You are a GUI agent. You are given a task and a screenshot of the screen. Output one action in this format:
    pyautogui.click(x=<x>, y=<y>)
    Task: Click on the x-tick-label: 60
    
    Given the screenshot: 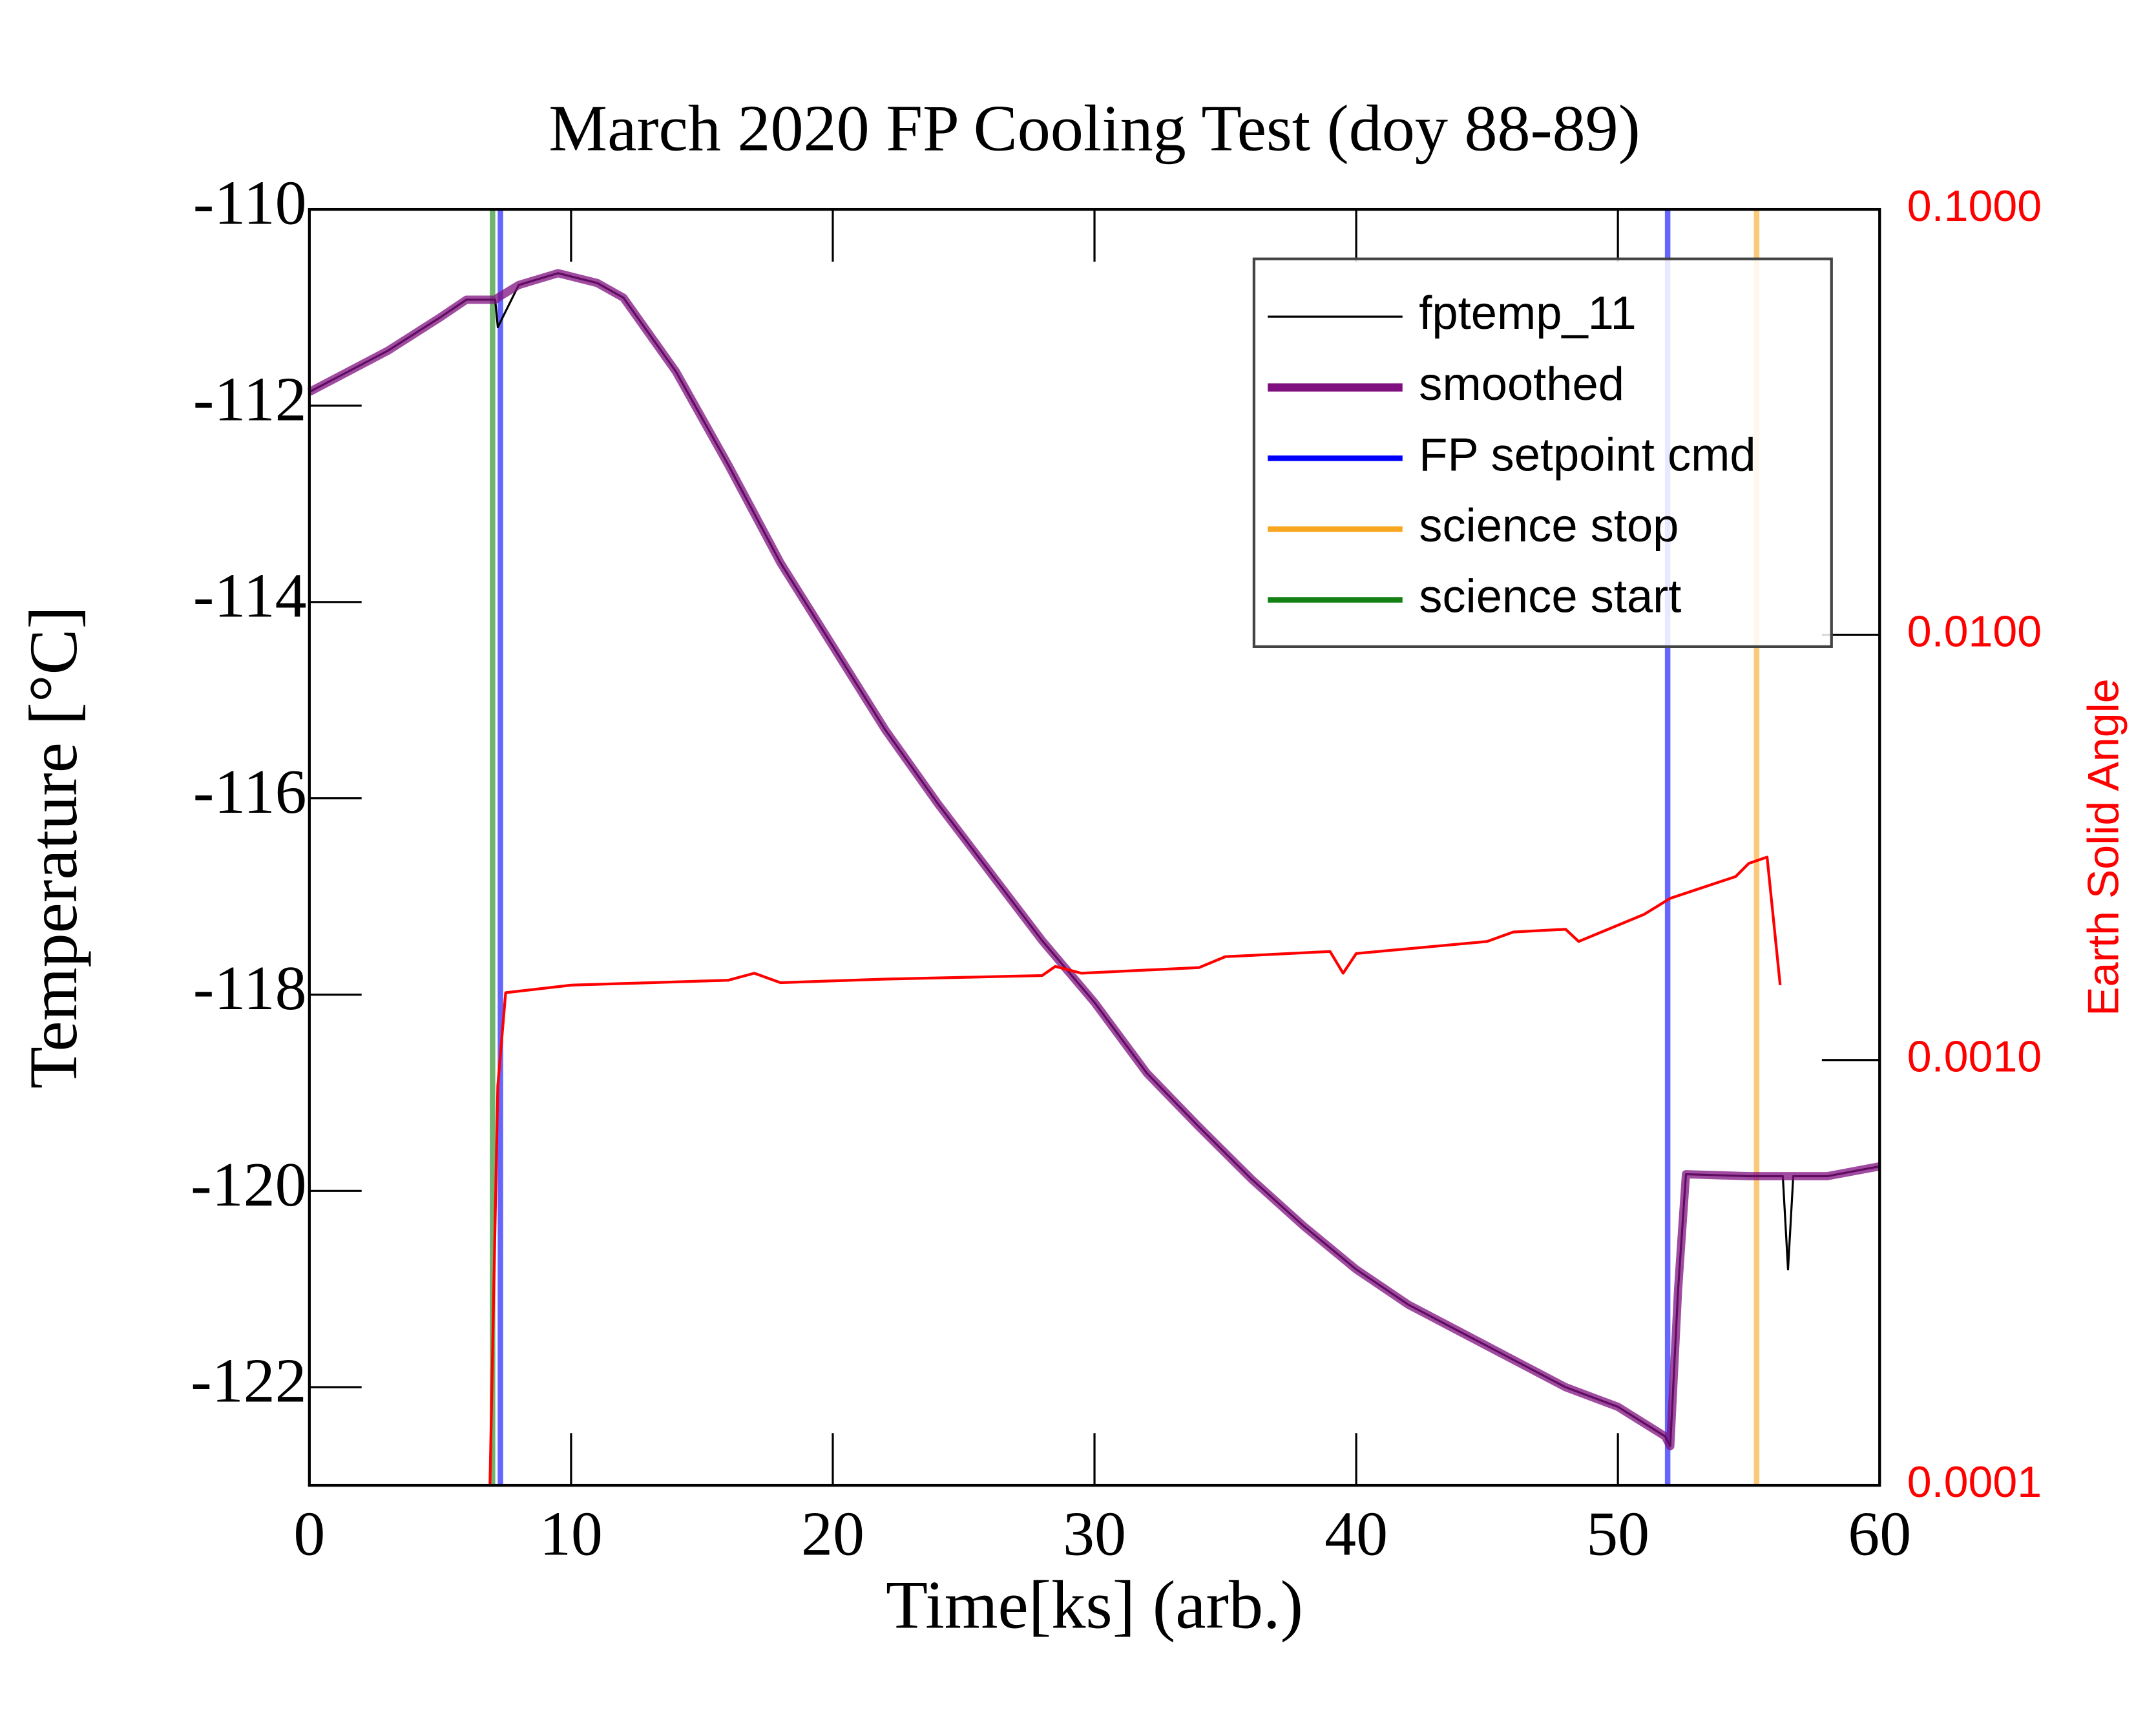 What is the action you would take?
    pyautogui.click(x=1879, y=1534)
    